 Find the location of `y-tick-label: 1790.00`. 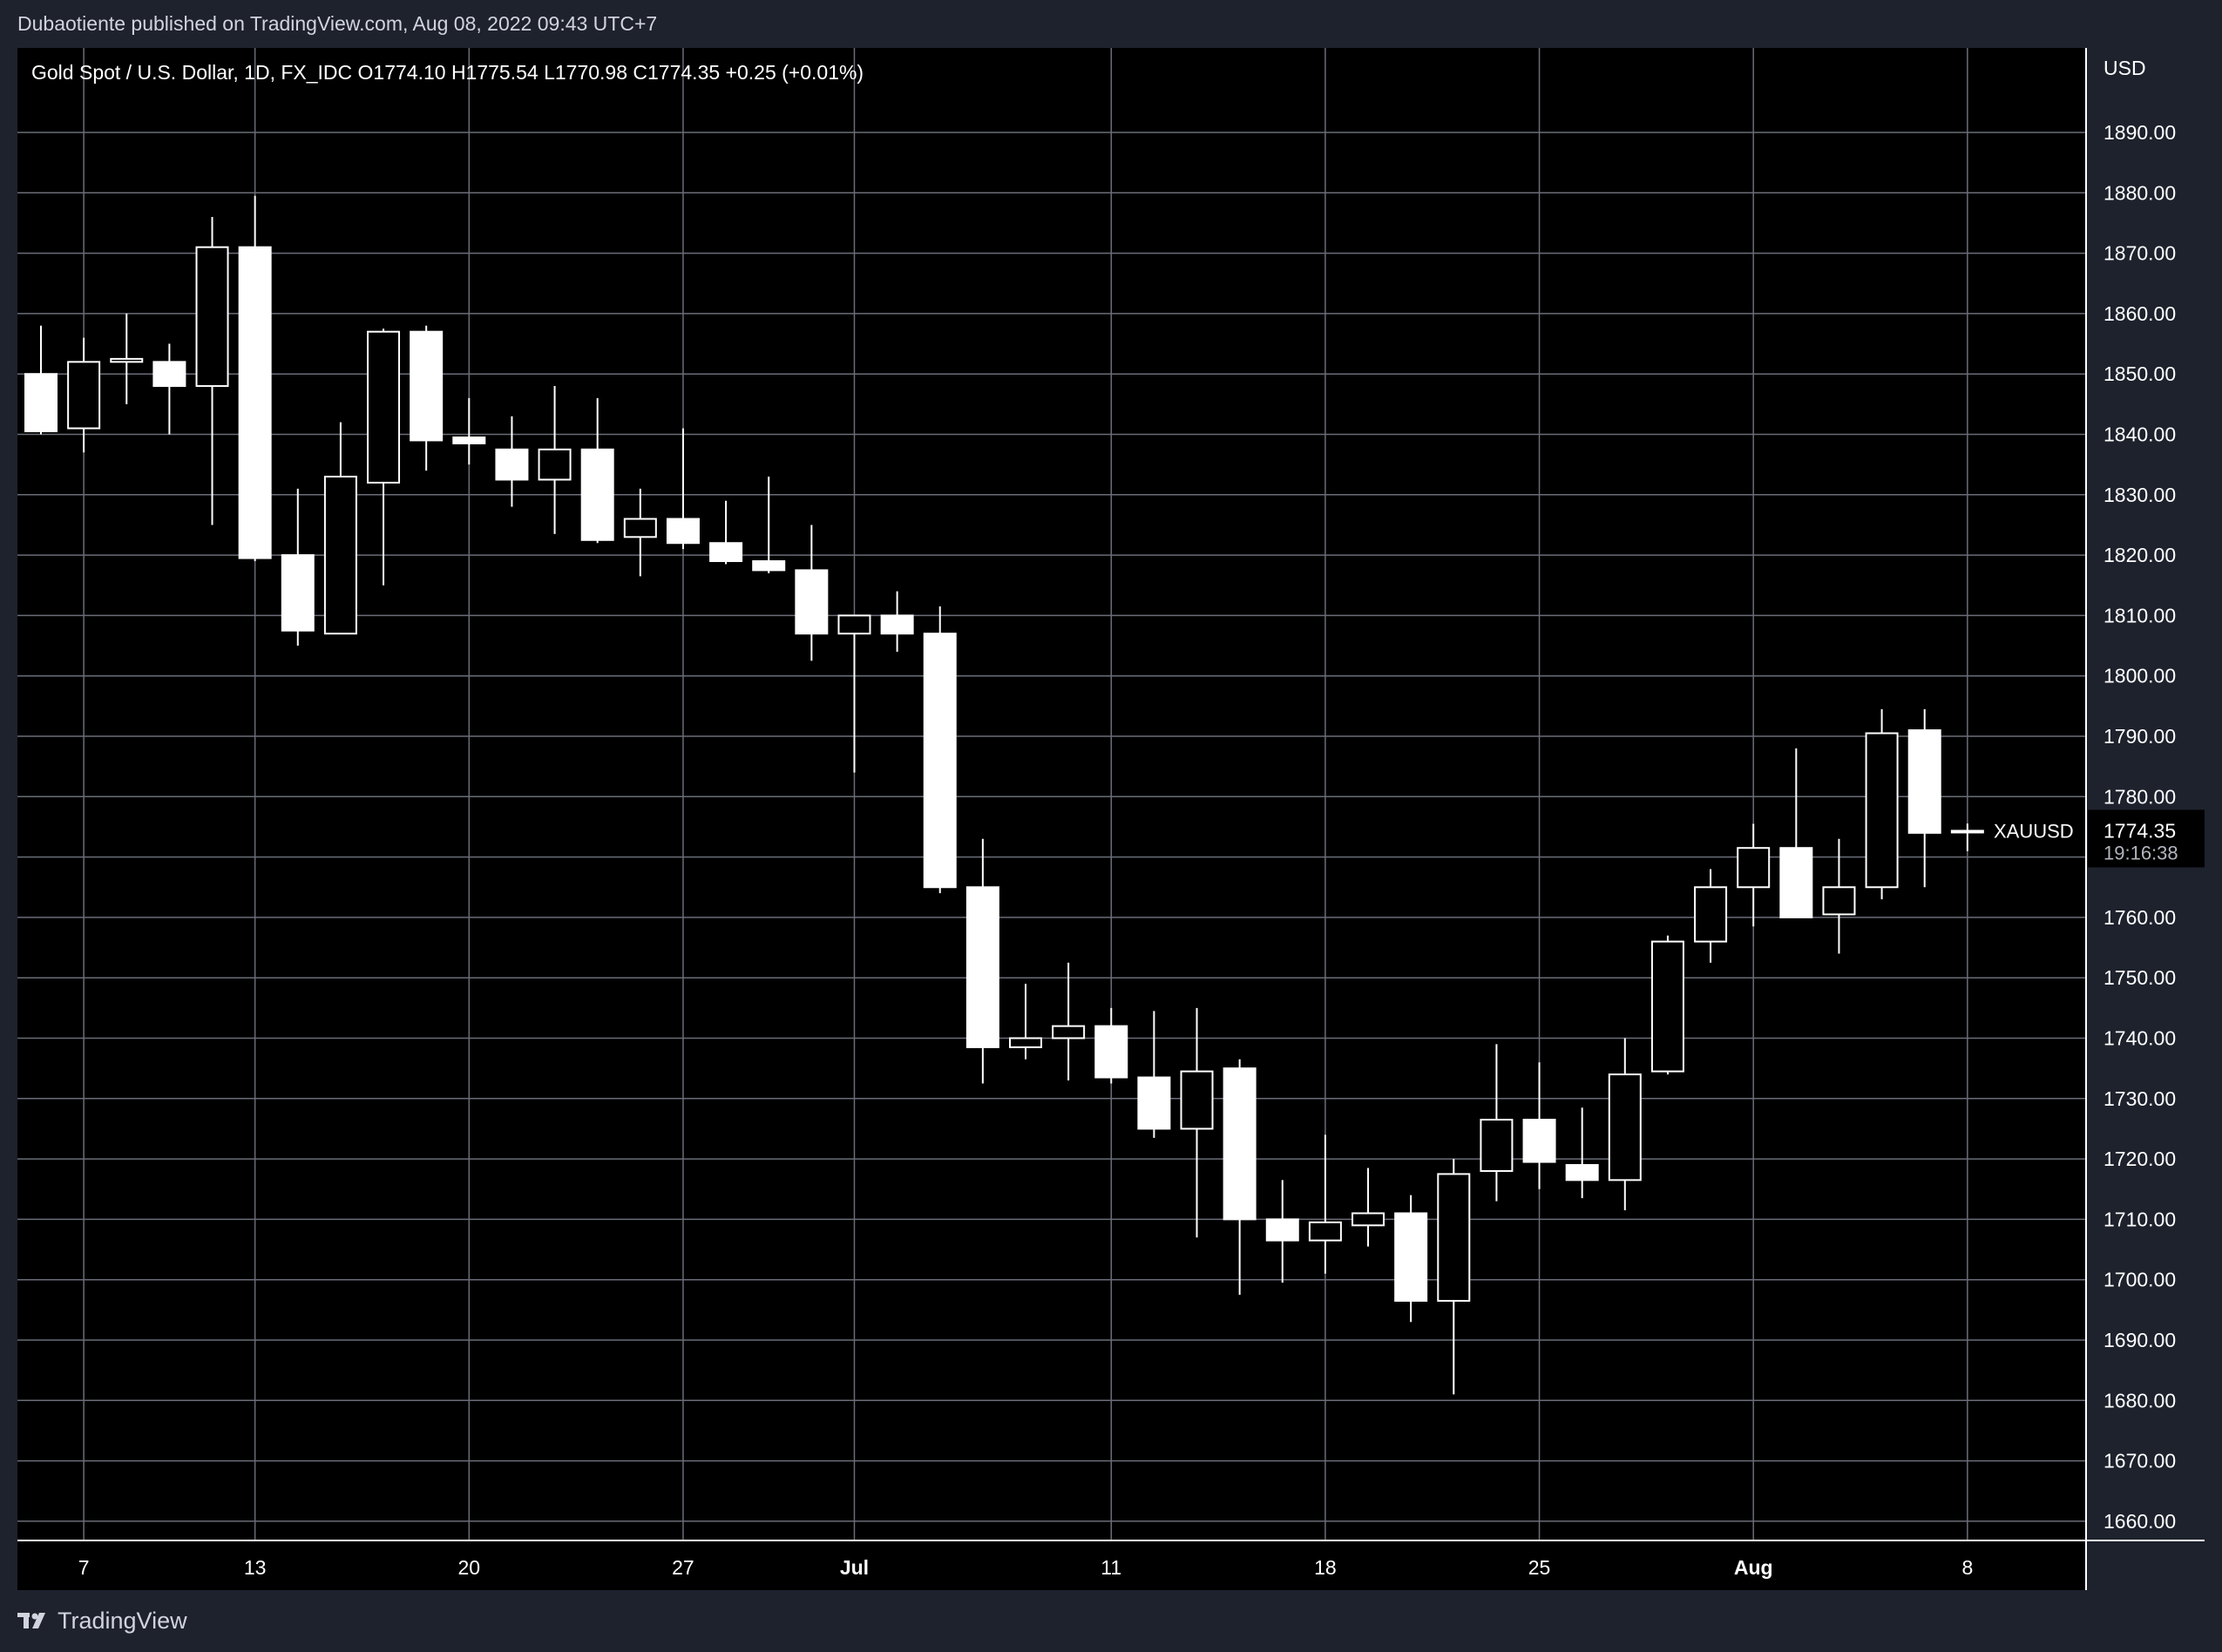

y-tick-label: 1790.00 is located at coordinates (2139, 736).